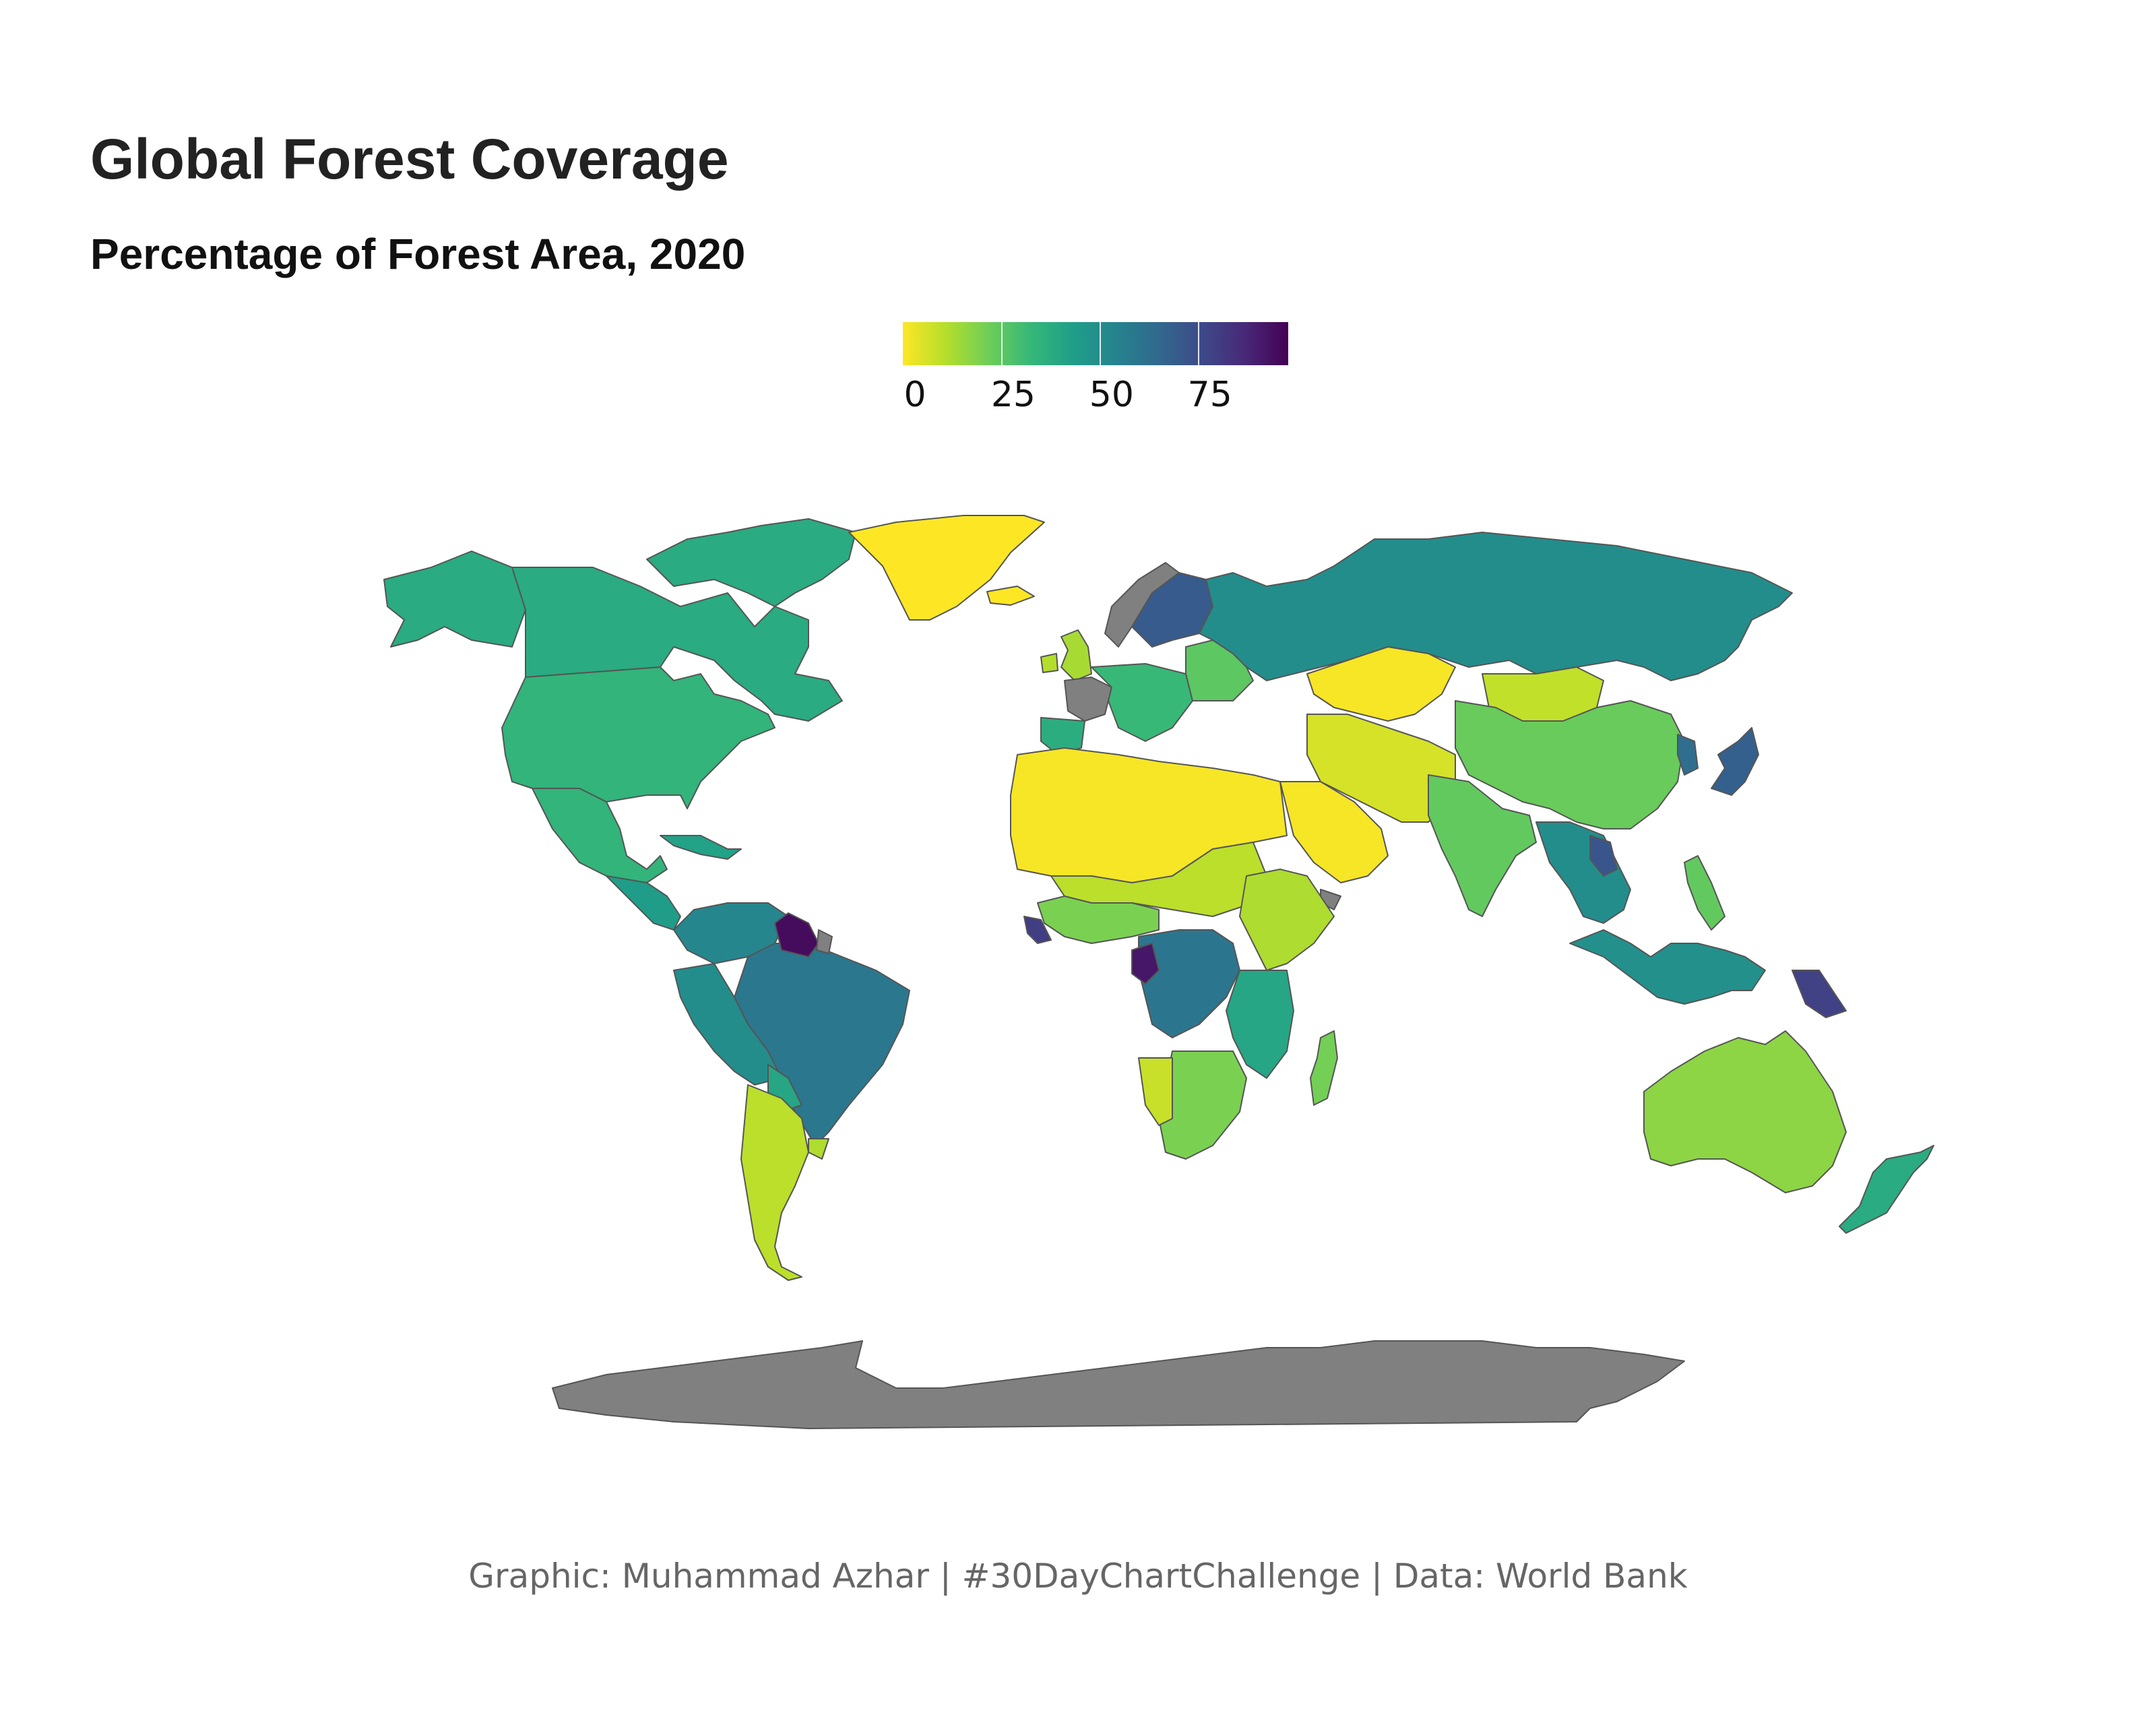 This screenshot has width=2156, height=1725. I want to click on page-subtitle: Percentage of Forest Area, 2020, so click(418, 254).